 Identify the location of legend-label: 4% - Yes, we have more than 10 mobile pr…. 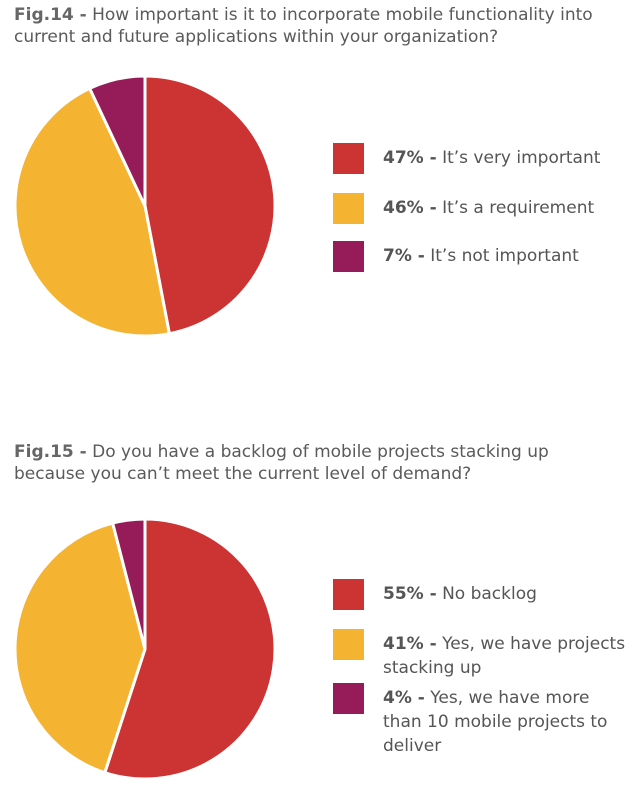
(505, 722).